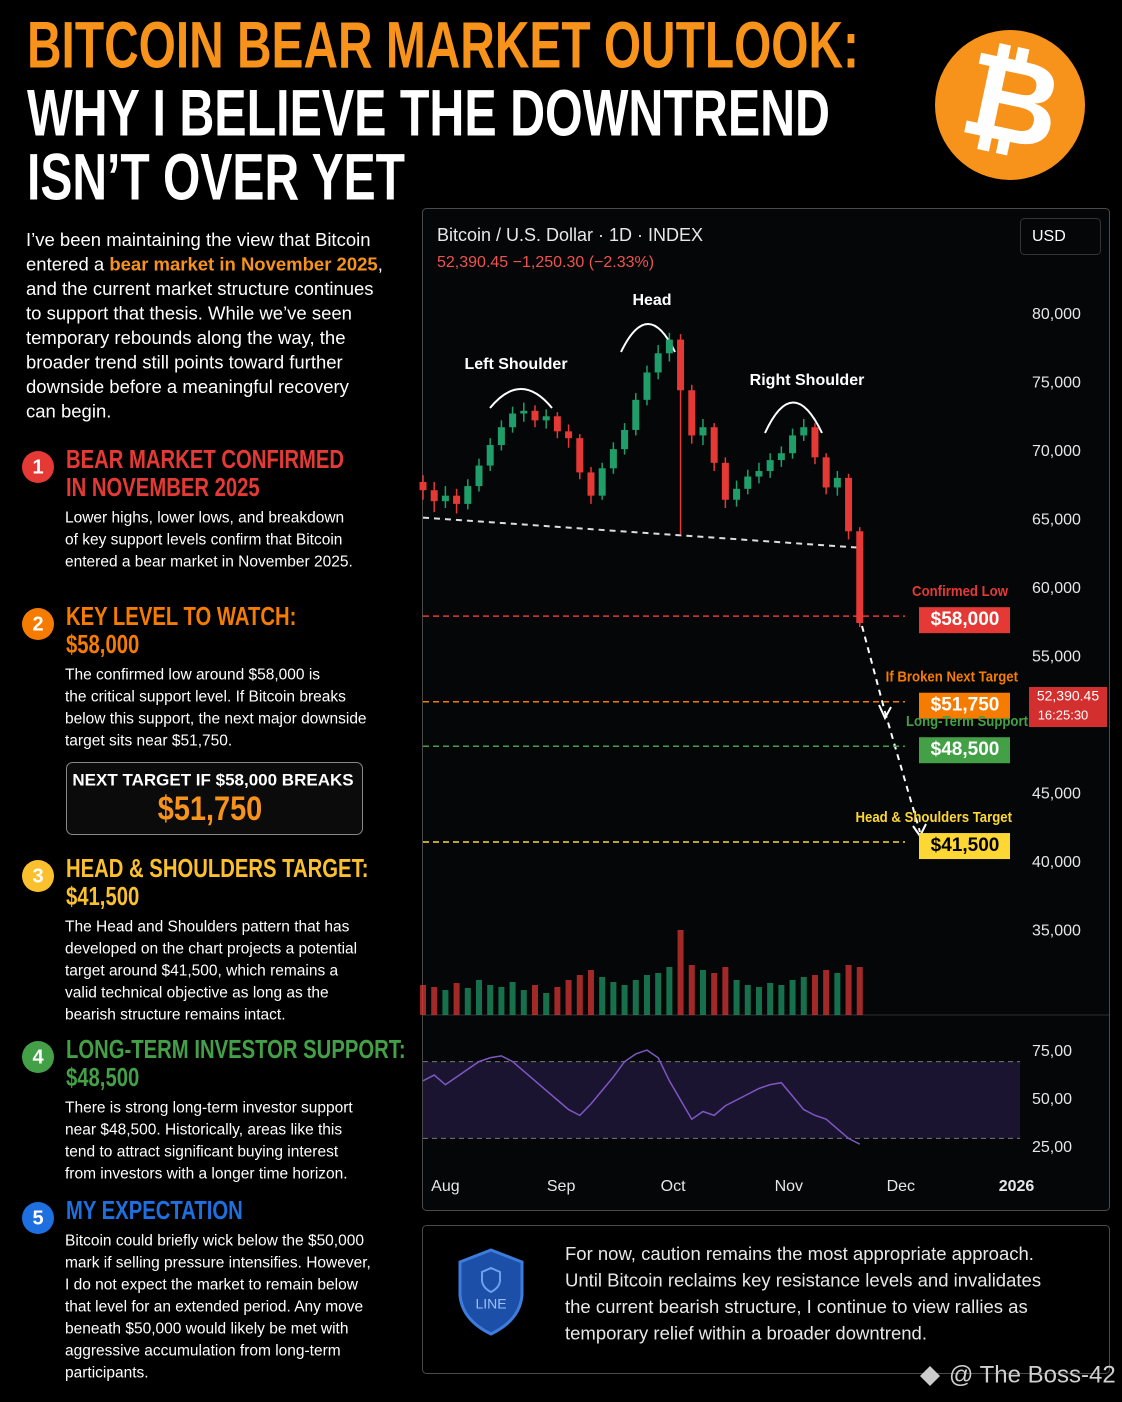 The height and width of the screenshot is (1402, 1122). What do you see at coordinates (891, 729) in the screenshot?
I see `projection-arrow` at bounding box center [891, 729].